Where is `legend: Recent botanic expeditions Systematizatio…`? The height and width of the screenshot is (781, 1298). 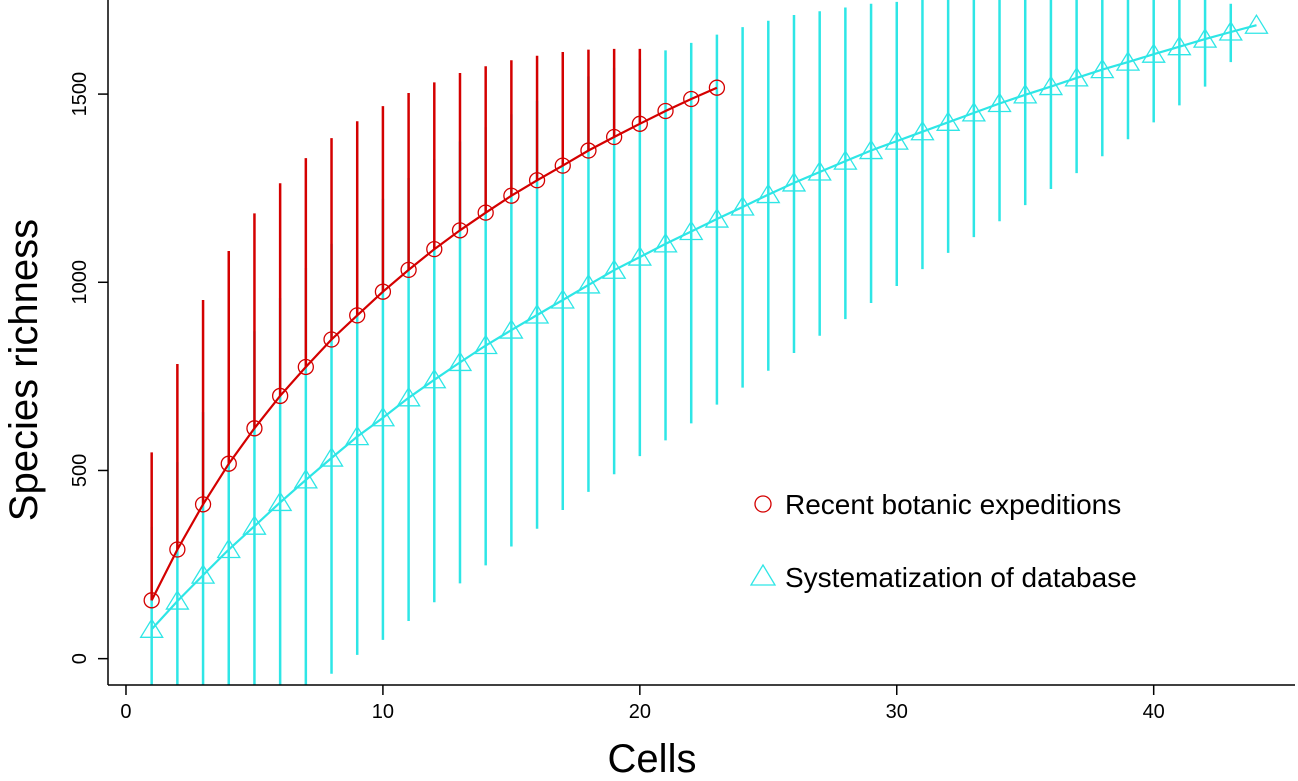 legend: Recent botanic expeditions Systematizatio… is located at coordinates (943, 541).